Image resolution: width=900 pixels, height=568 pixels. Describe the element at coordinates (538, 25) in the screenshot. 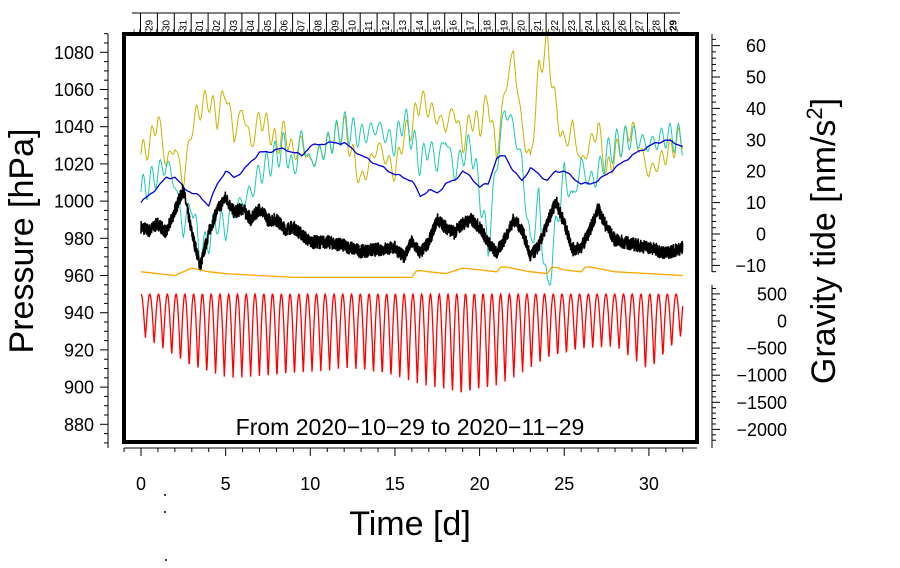

I see `date-label: 21` at that location.